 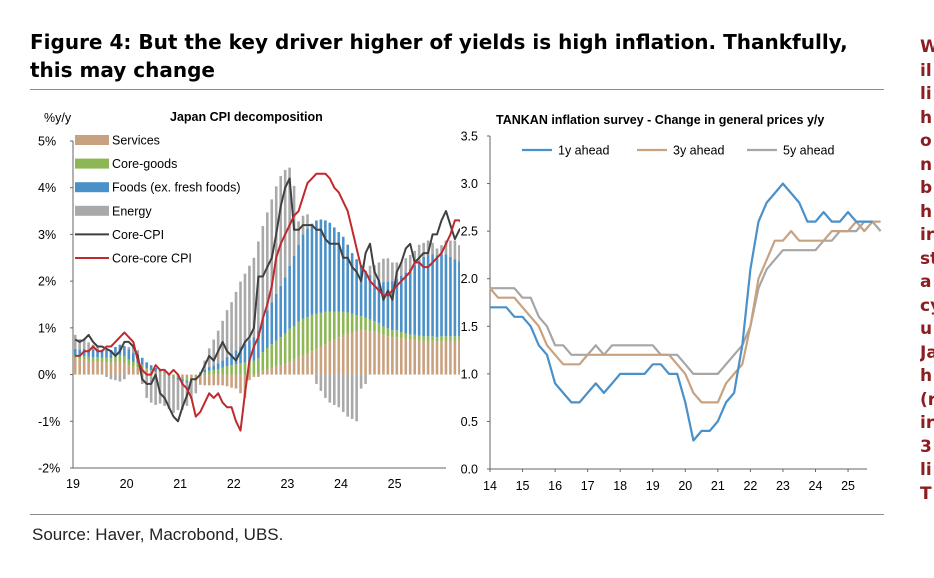 What do you see at coordinates (653, 486) in the screenshot?
I see `x-tick-label: 19` at bounding box center [653, 486].